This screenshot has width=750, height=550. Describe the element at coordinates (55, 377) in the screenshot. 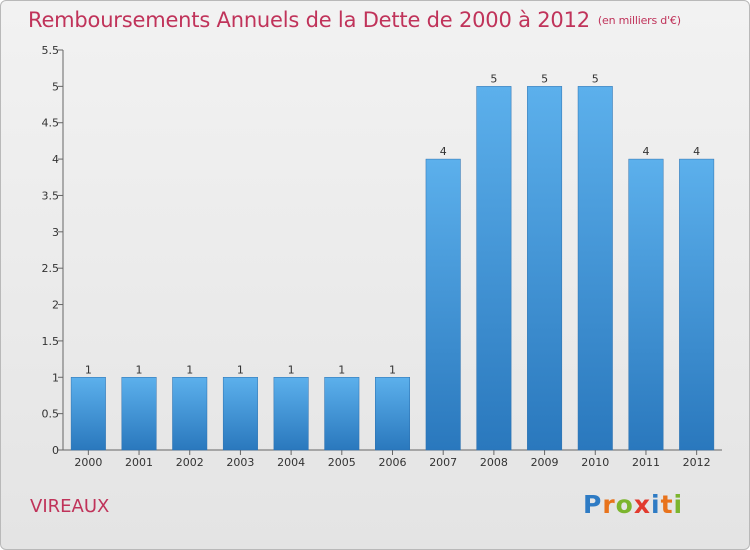

I see `y-tick-label: 1` at that location.